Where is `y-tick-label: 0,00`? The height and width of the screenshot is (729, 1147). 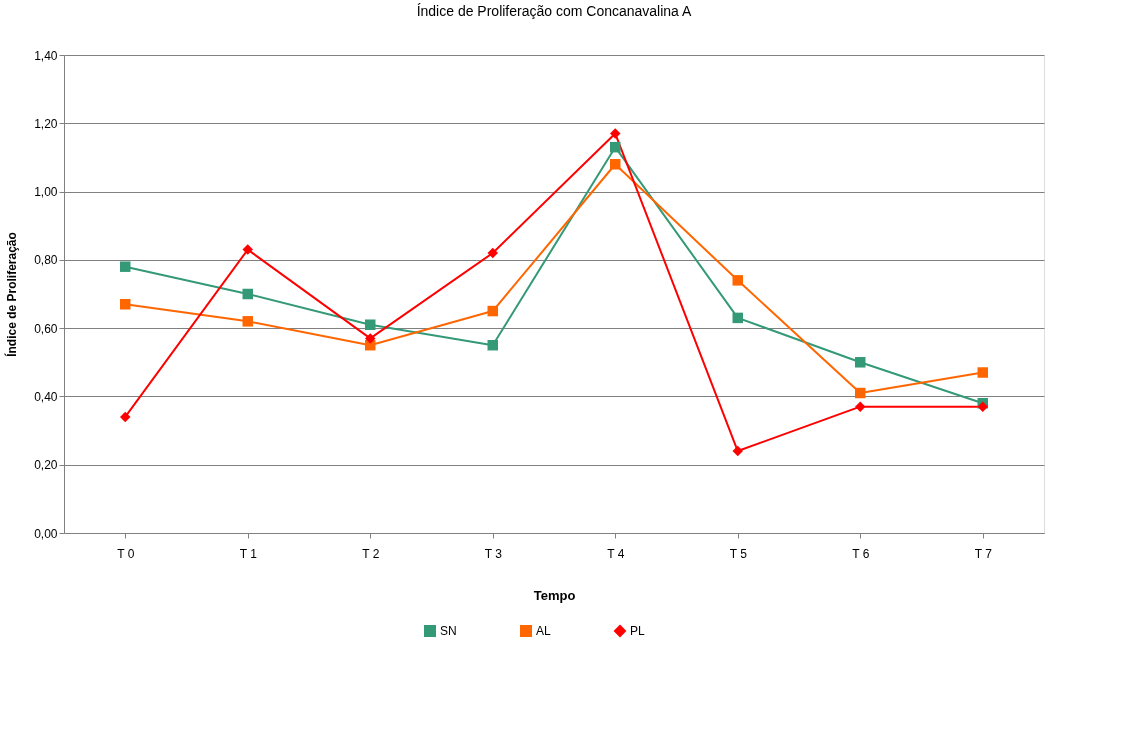 y-tick-label: 0,00 is located at coordinates (46, 533).